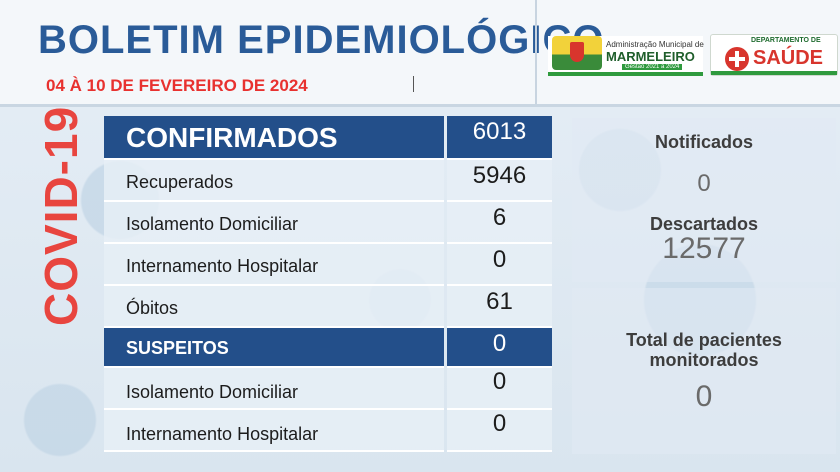 The image size is (840, 472). I want to click on suspected-value: 0, so click(499, 343).